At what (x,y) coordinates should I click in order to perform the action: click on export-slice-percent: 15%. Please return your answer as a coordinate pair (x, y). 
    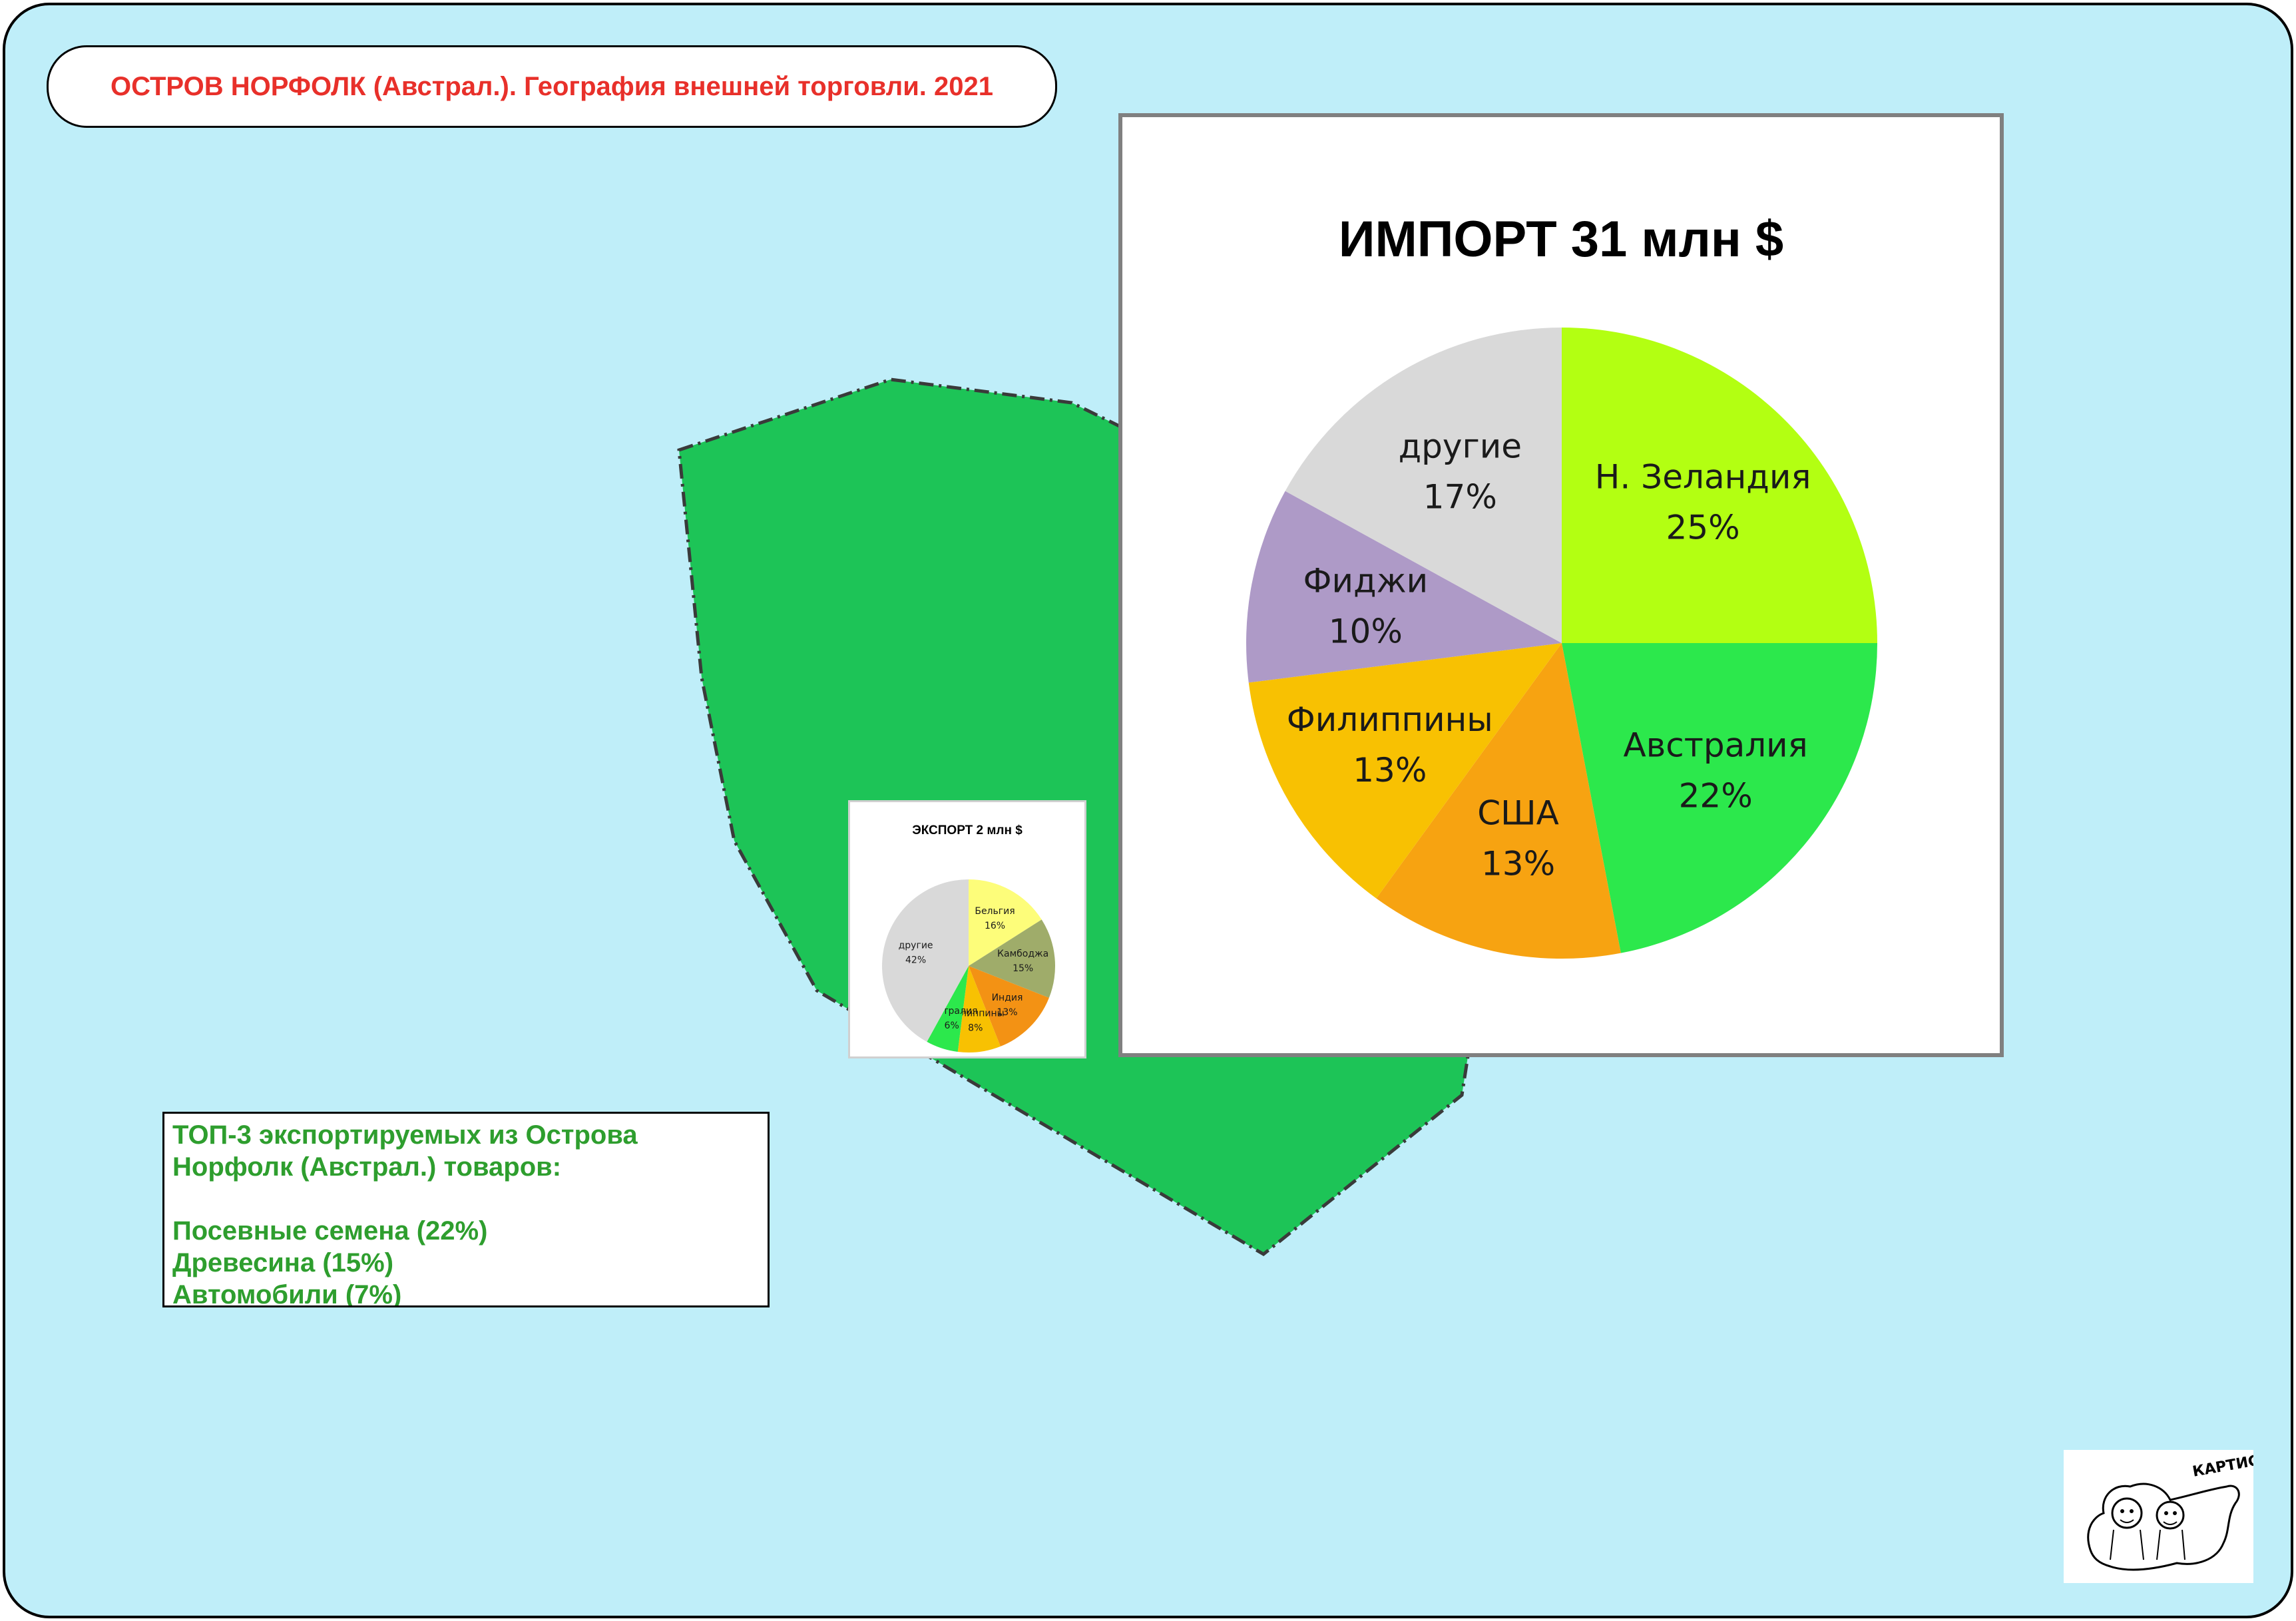
    Looking at the image, I should click on (1023, 968).